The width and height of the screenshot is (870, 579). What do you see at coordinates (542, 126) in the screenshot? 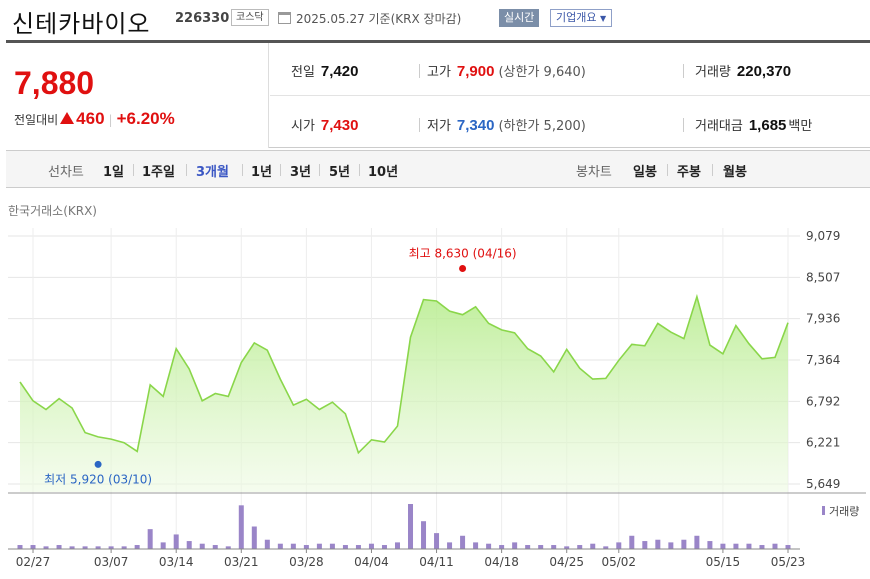
I see `lower-limit: (하한가 5,200)` at bounding box center [542, 126].